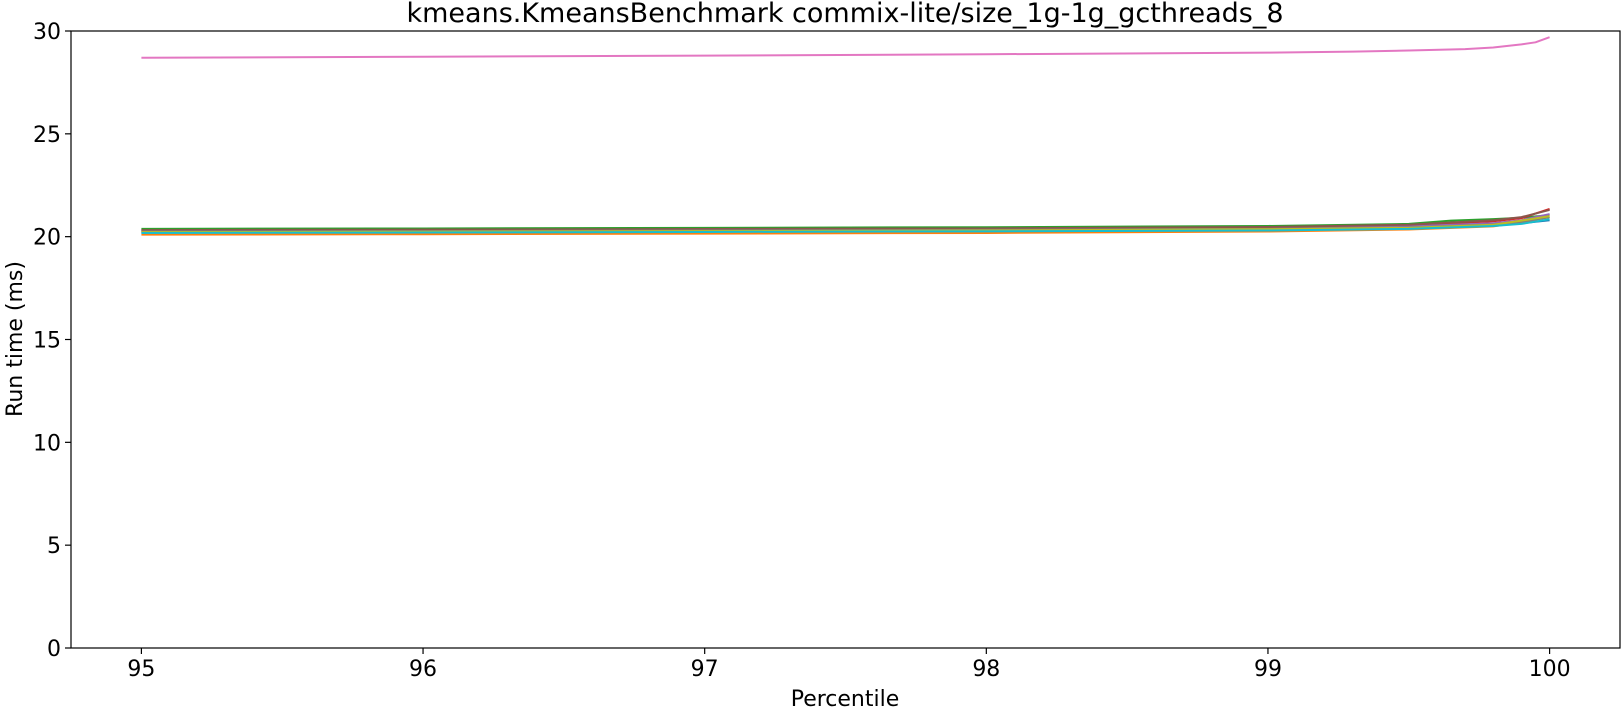 This screenshot has width=1624, height=710. What do you see at coordinates (1550, 669) in the screenshot?
I see `x-tick-label: 100` at bounding box center [1550, 669].